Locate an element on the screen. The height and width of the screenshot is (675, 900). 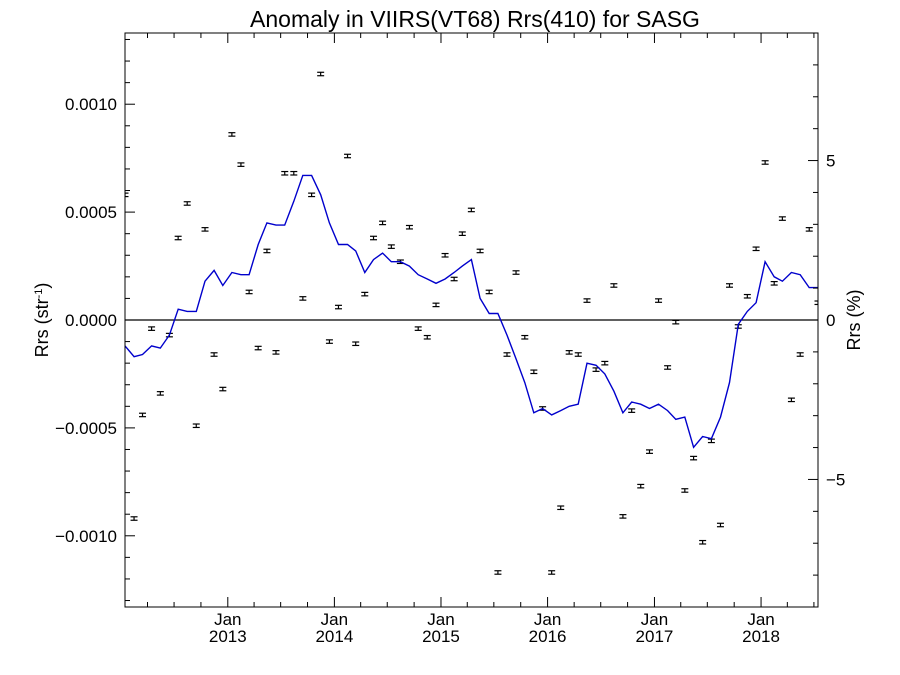
y2-tick-label: −5 is located at coordinates (835, 479).